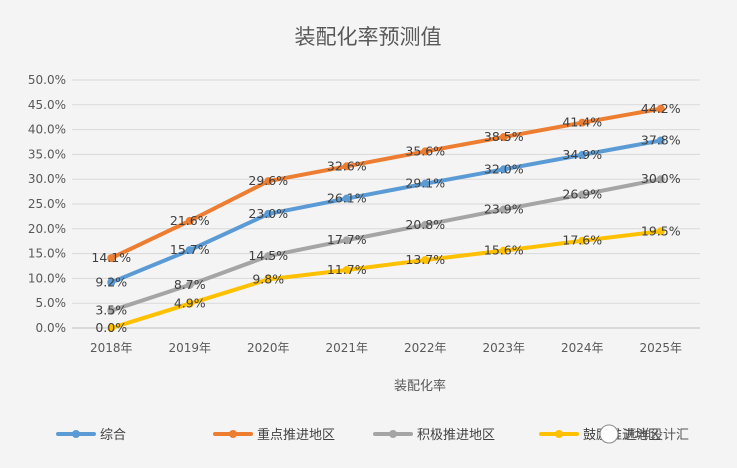 This screenshot has height=468, width=737. I want to click on y-tick-label: 10.0%, so click(47, 278).